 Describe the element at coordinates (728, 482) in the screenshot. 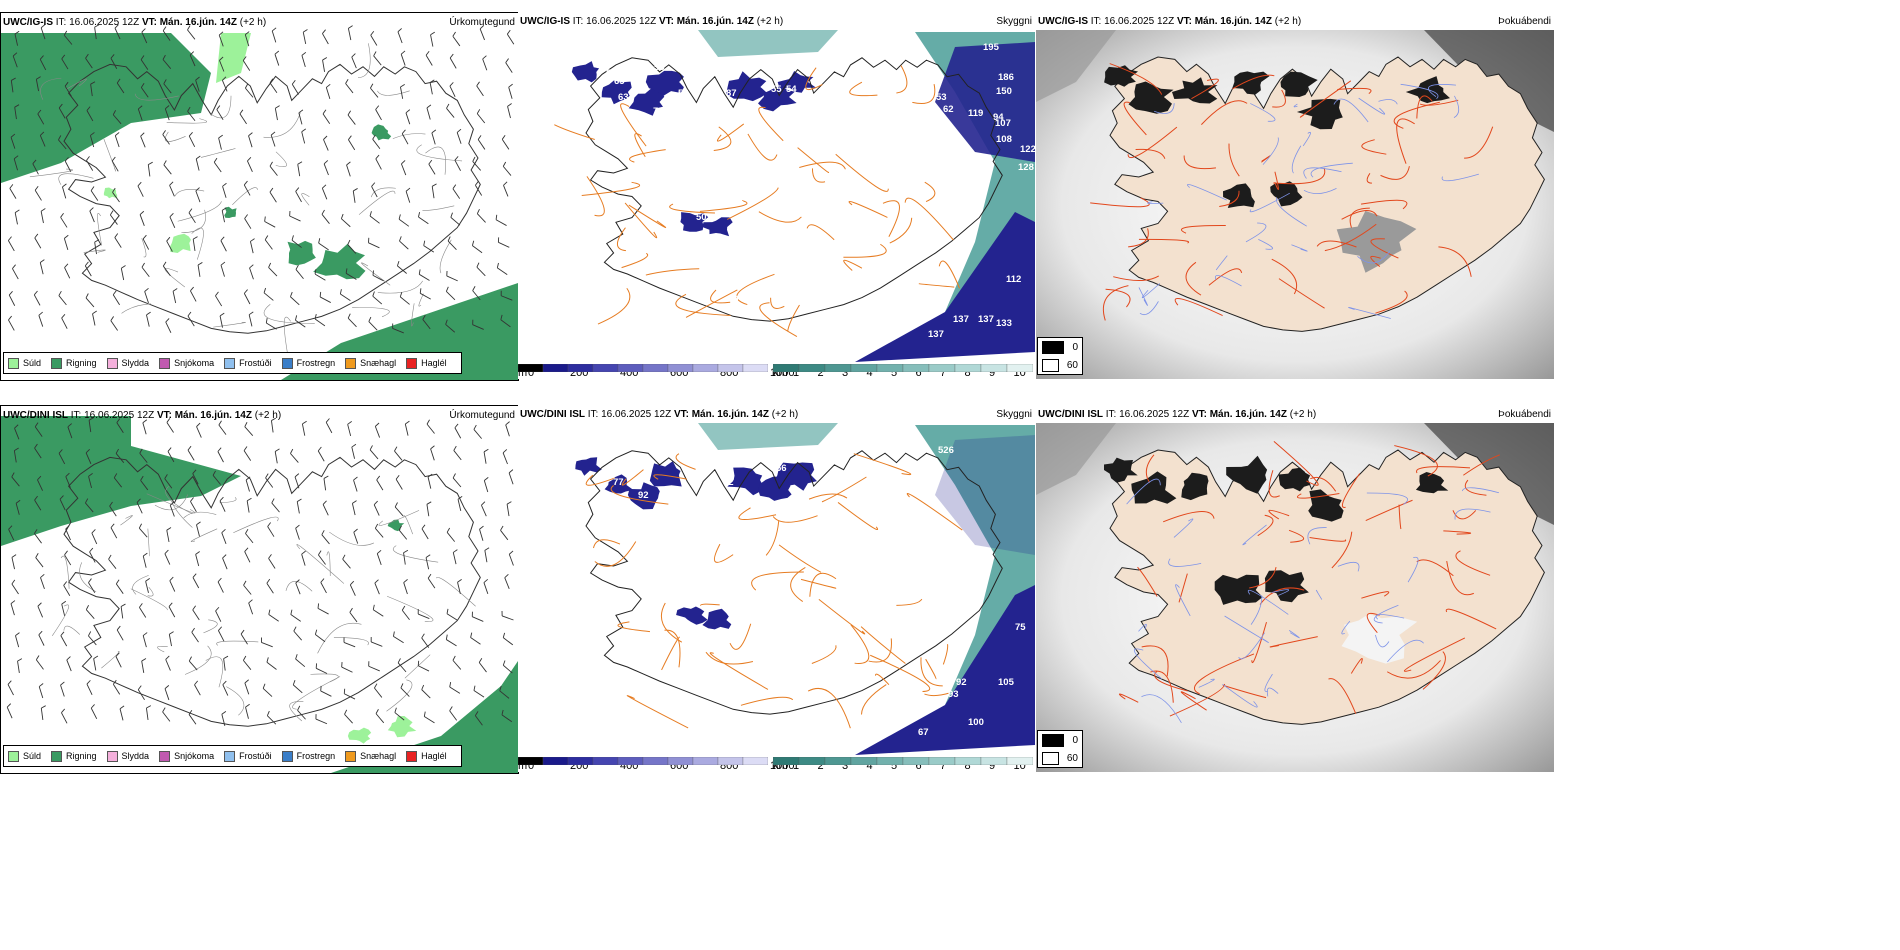

I see `cloud-base-label: 82` at that location.